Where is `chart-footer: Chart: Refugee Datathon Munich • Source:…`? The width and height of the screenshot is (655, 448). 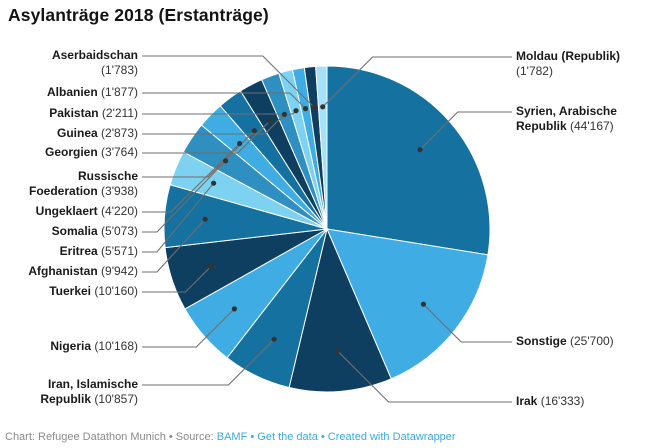
chart-footer: Chart: Refugee Datathon Munich • Source:… is located at coordinates (230, 437).